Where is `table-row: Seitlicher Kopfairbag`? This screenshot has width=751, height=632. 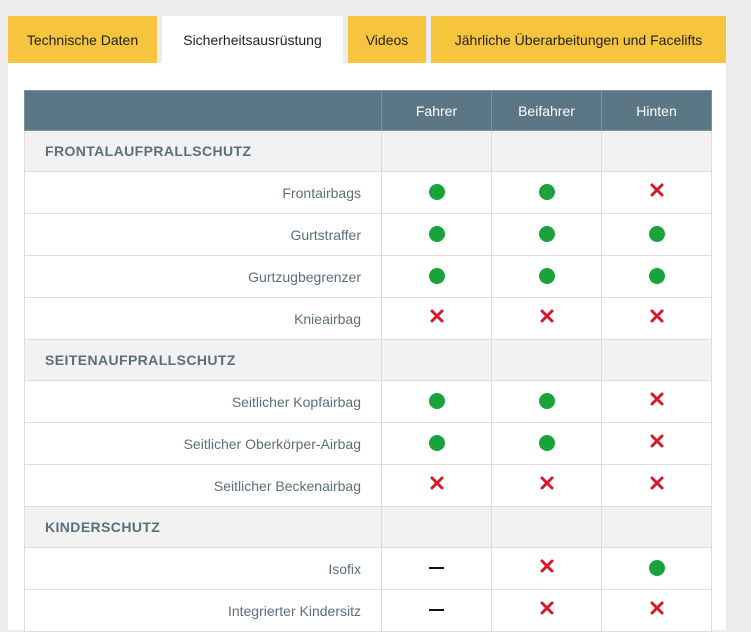
table-row: Seitlicher Kopfairbag is located at coordinates (368, 401).